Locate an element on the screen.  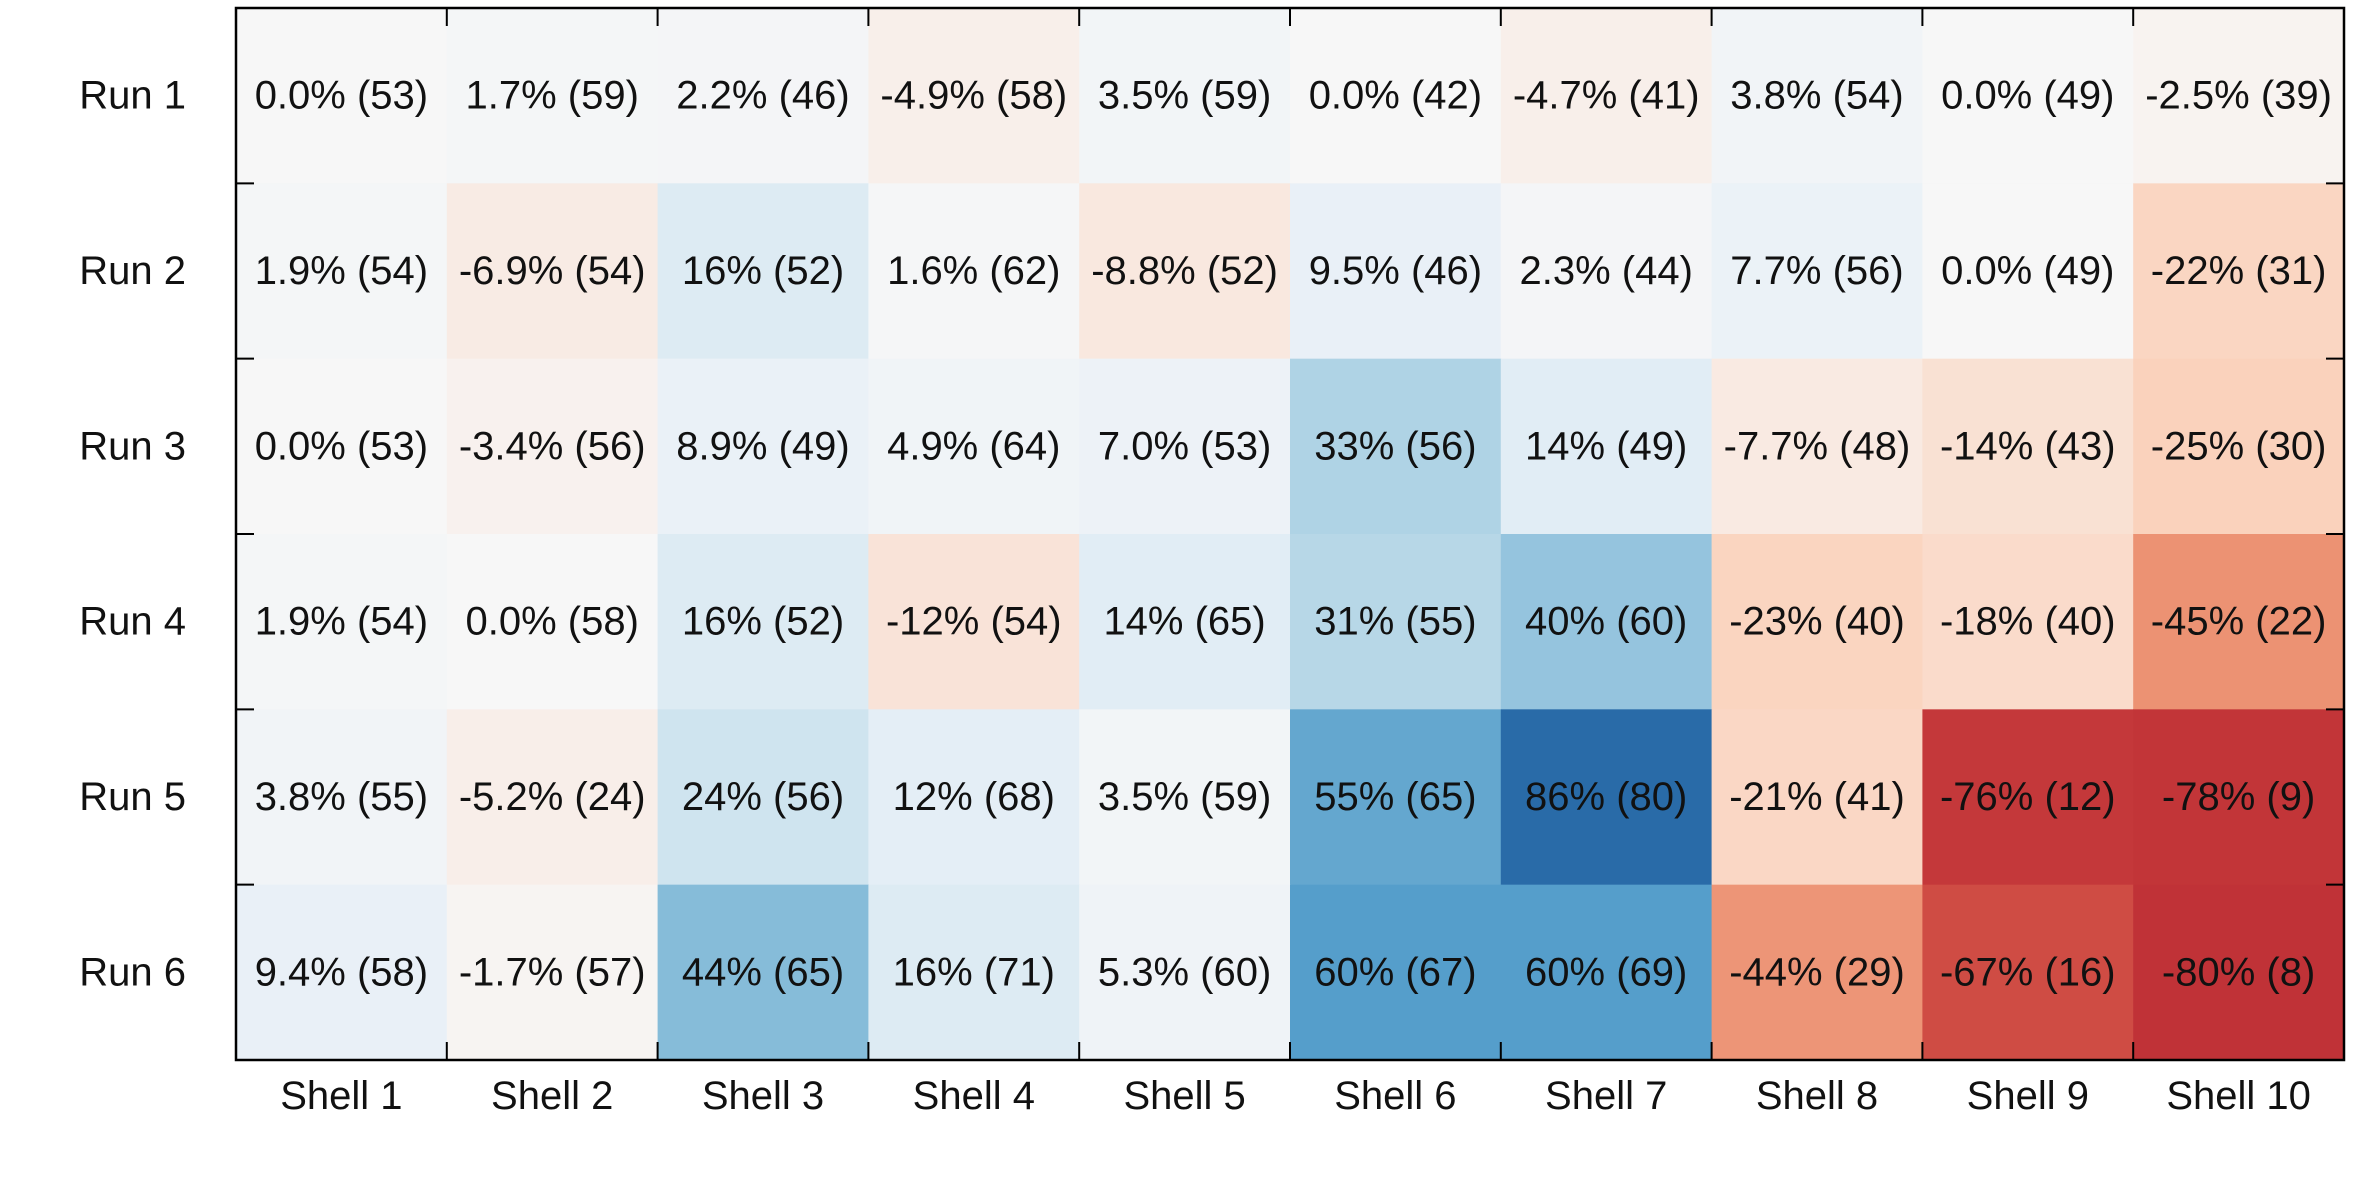
heatmap-cell-label: -67% (16) is located at coordinates (2028, 972).